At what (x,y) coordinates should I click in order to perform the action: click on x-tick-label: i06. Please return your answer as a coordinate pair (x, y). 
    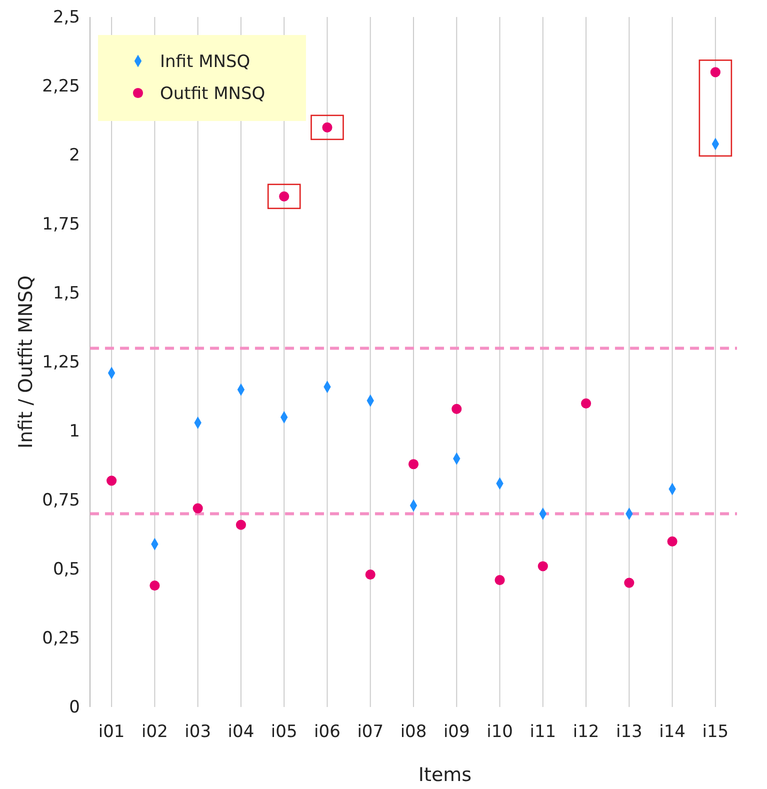
    Looking at the image, I should click on (327, 732).